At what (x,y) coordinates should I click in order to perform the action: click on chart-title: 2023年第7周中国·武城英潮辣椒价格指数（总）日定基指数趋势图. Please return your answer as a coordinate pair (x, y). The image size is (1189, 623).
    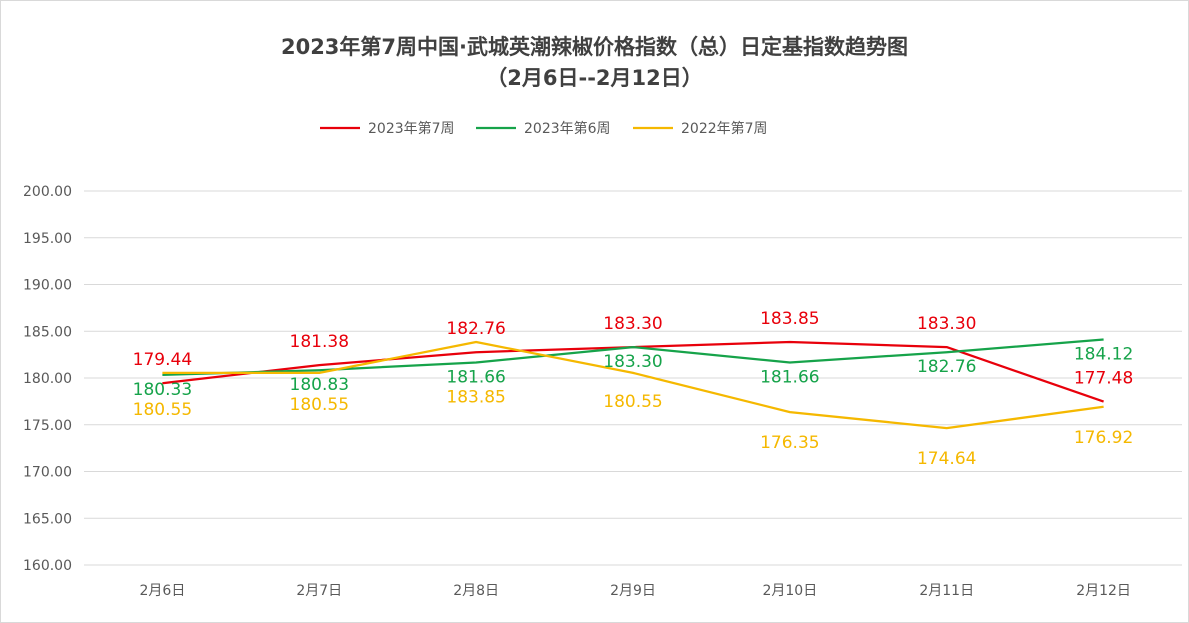
    Looking at the image, I should click on (594, 47).